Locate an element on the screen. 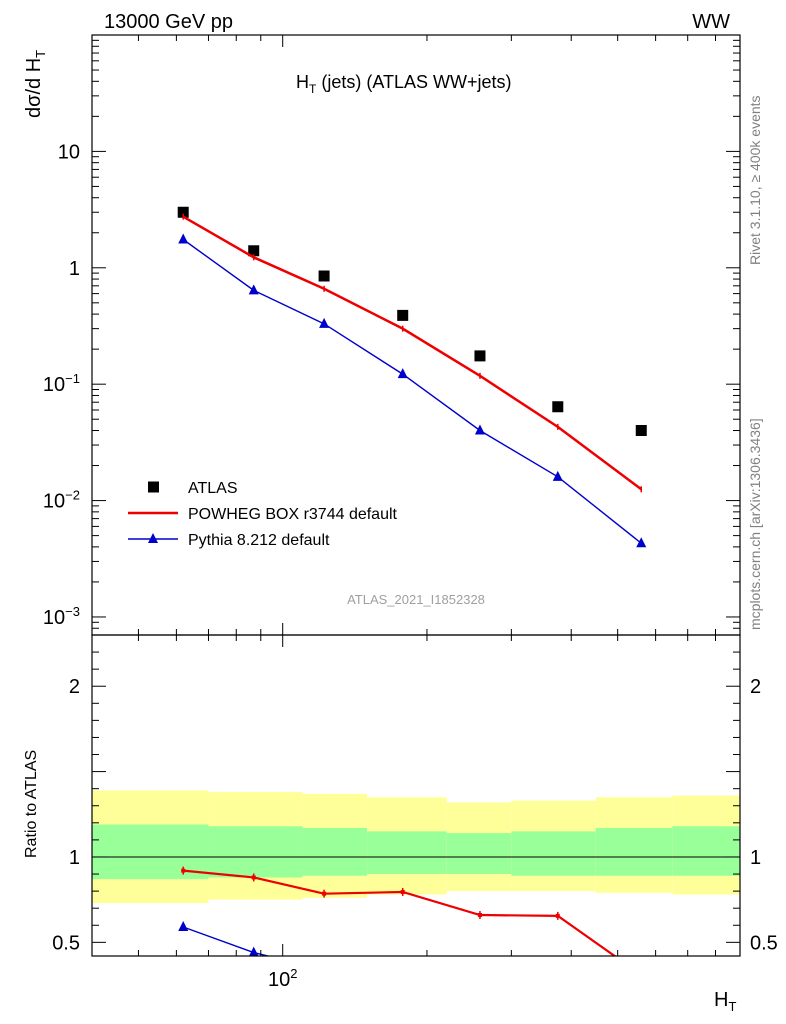 Image resolution: width=786 pixels, height=1024 pixels. y-tick-label-exp: −1 is located at coordinates (72, 378).